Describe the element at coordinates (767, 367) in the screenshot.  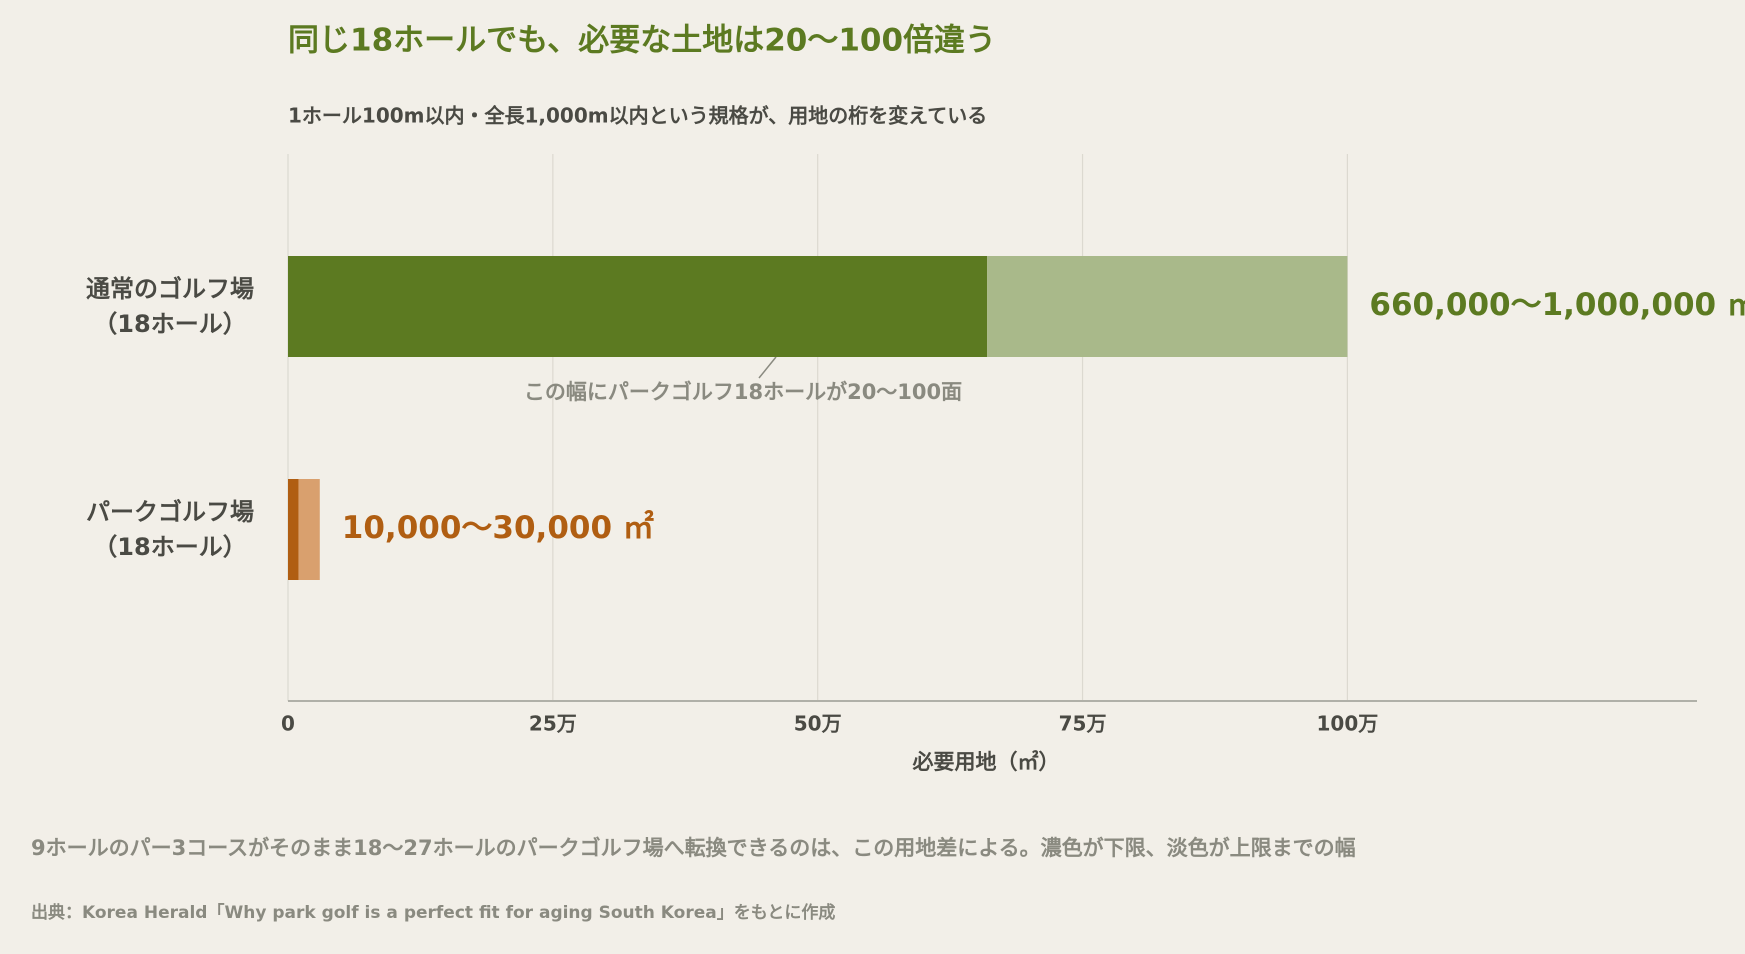
I see `annotation-leader` at that location.